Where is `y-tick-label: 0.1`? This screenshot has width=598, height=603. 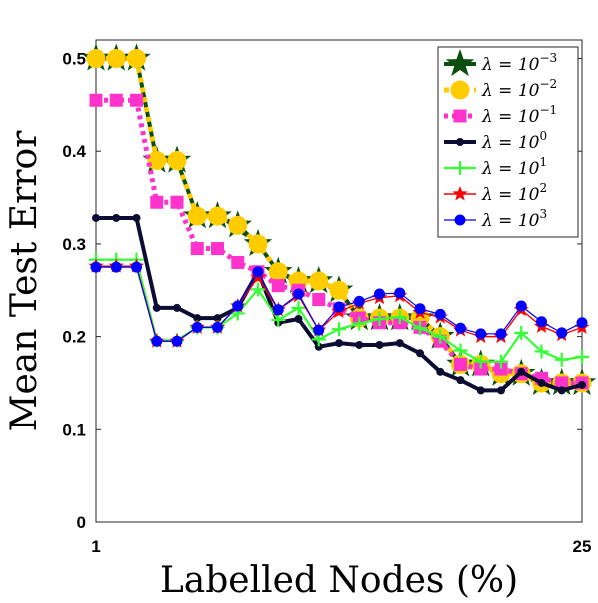
y-tick-label: 0.1 is located at coordinates (74, 429).